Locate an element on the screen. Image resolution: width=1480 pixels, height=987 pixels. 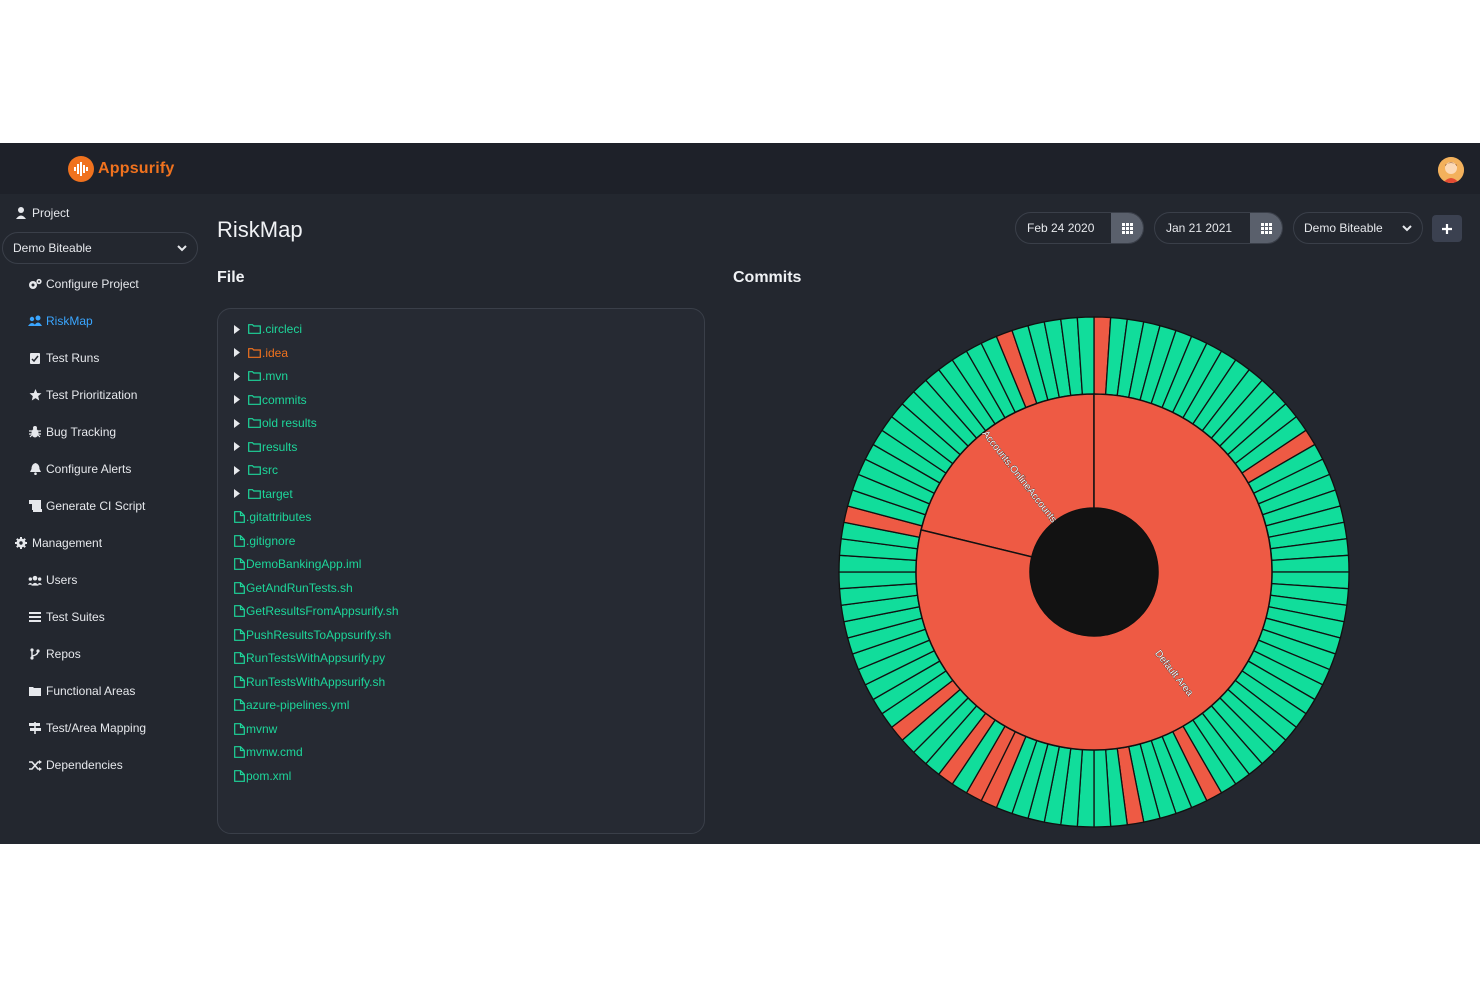
file-tree-folder: .idea is located at coordinates (261, 353).